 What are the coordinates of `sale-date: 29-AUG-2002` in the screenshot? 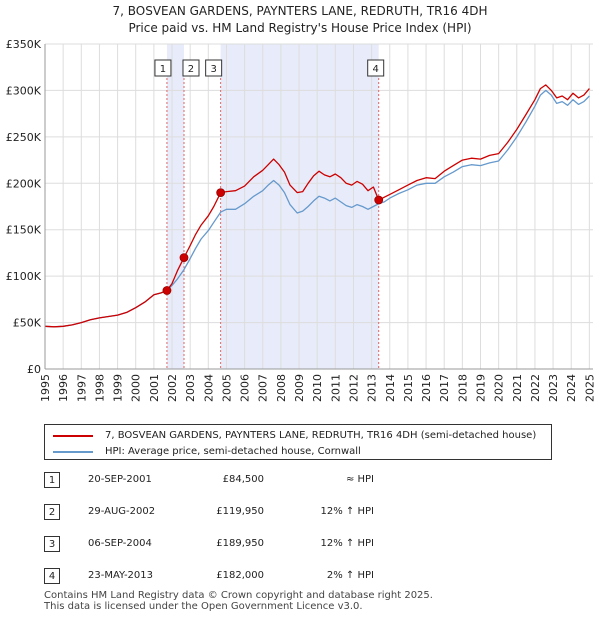 It's located at (122, 511).